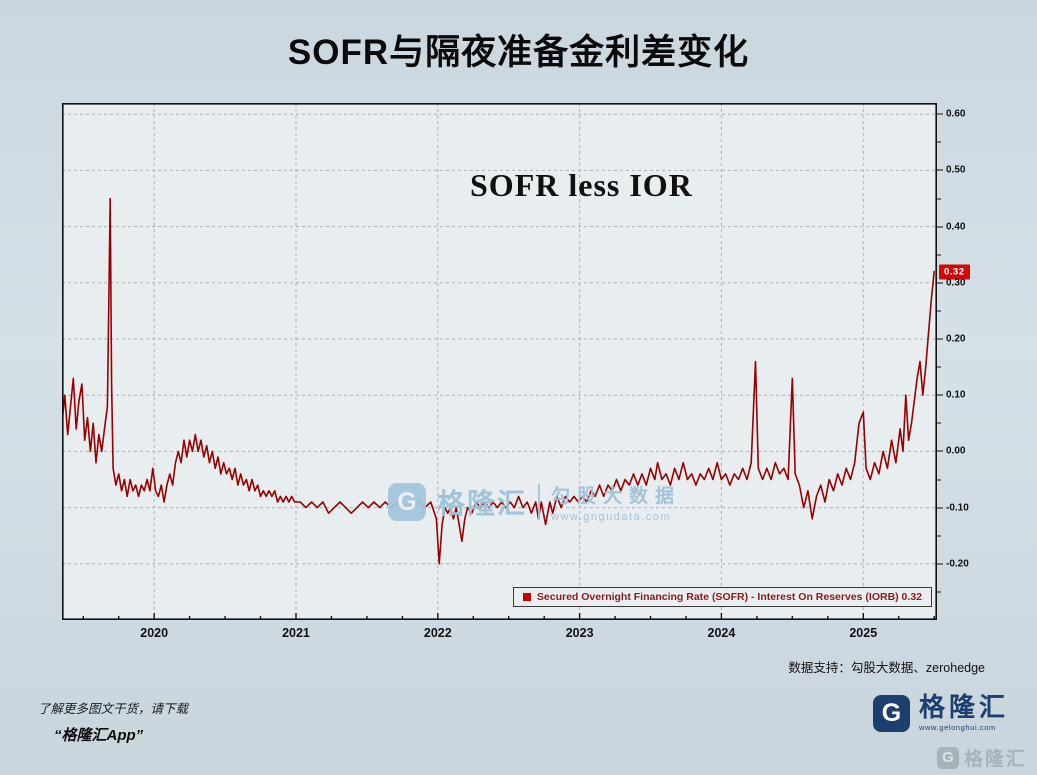  What do you see at coordinates (951, 395) in the screenshot?
I see `y-axis-tick-label: 0.10` at bounding box center [951, 395].